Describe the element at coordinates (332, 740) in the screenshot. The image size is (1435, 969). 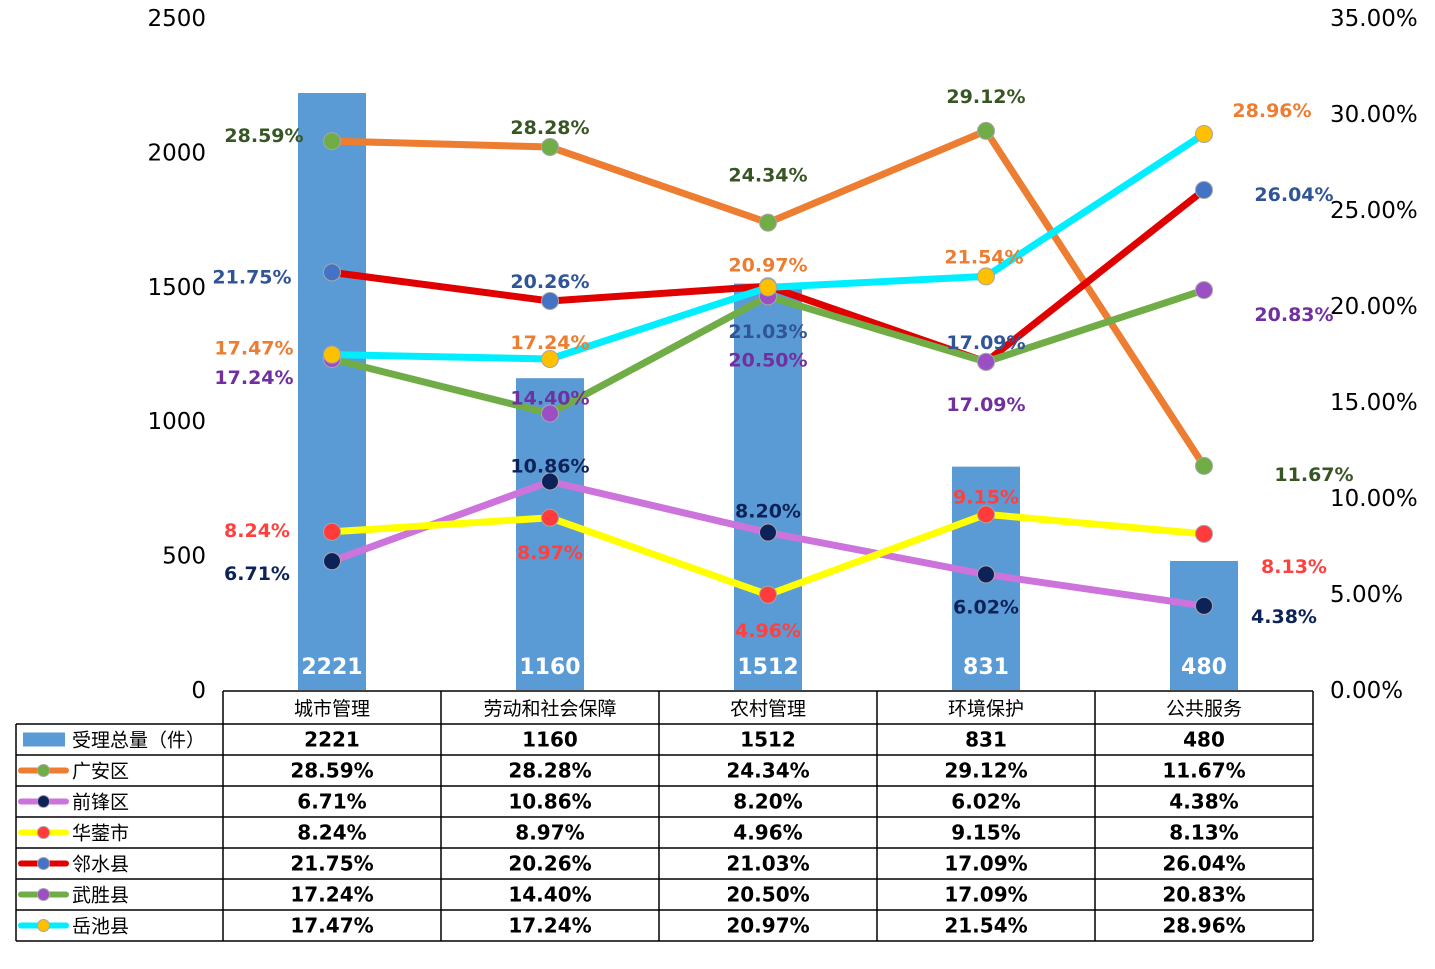
I see `table-cell: 2221` at that location.